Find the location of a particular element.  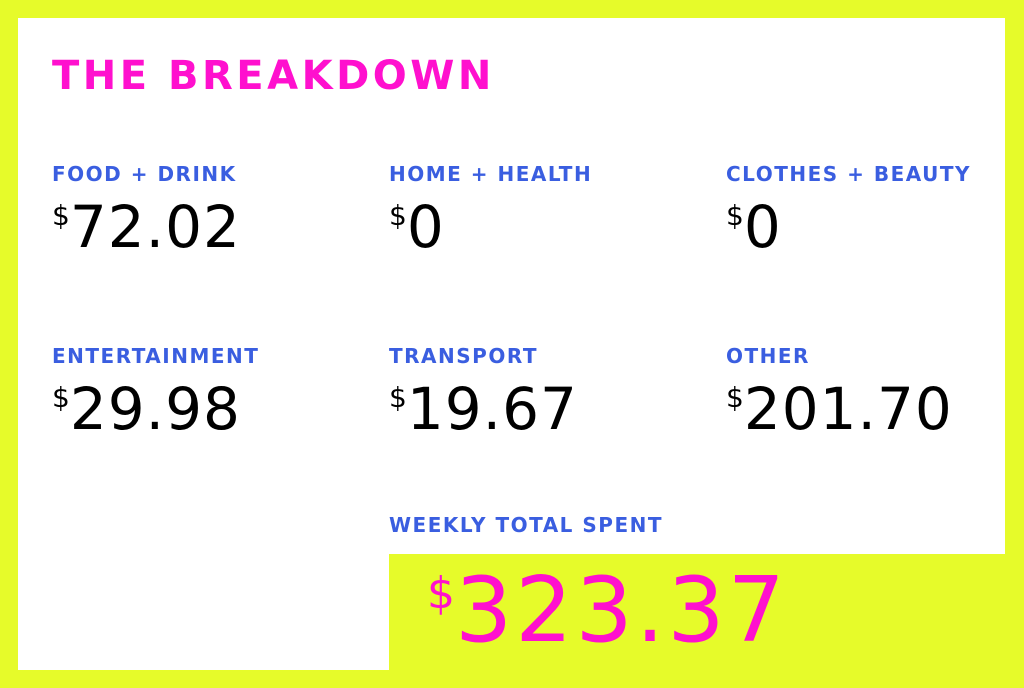

category-label: OTHER is located at coordinates (768, 356).